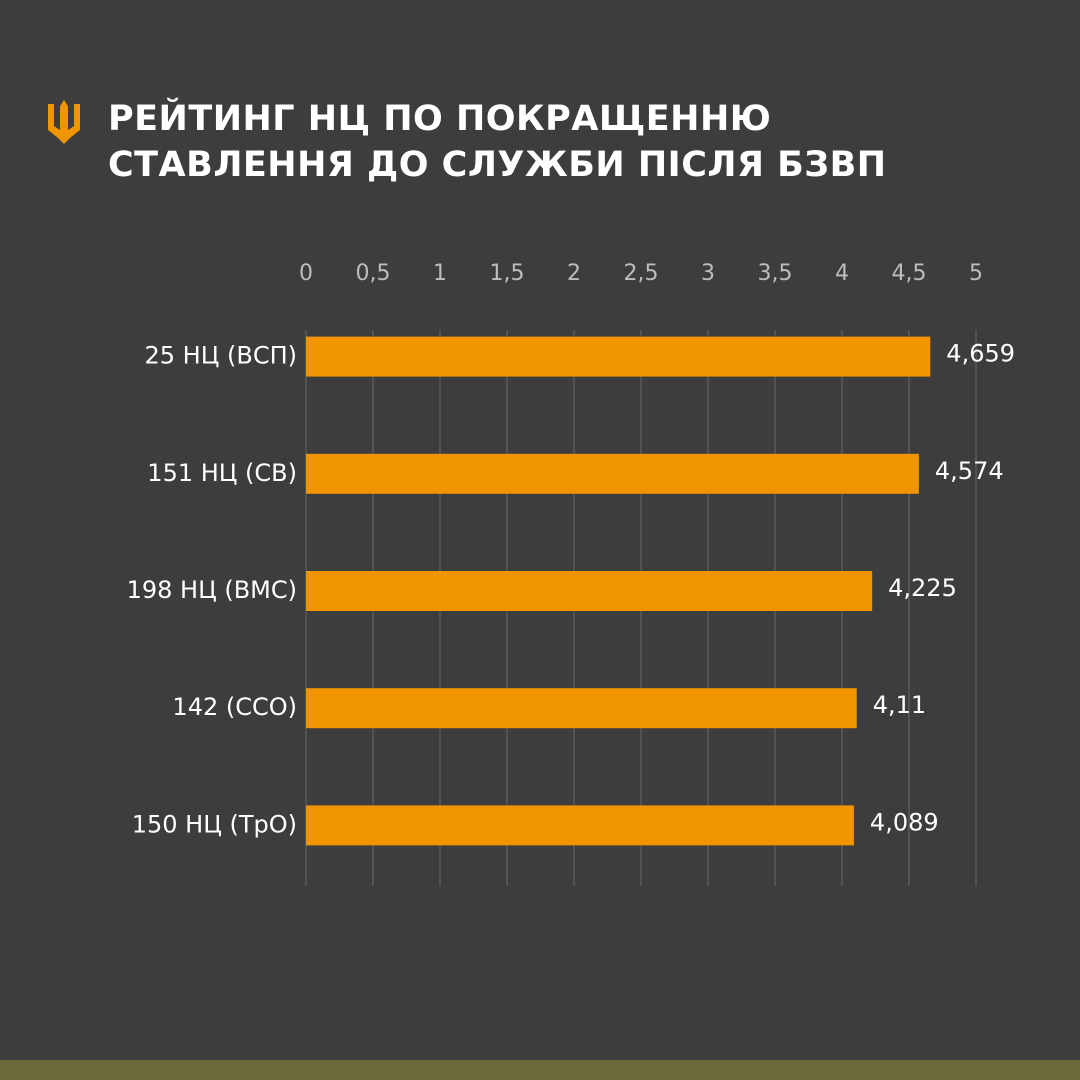  I want to click on x-tick-label: 0,5, so click(373, 273).